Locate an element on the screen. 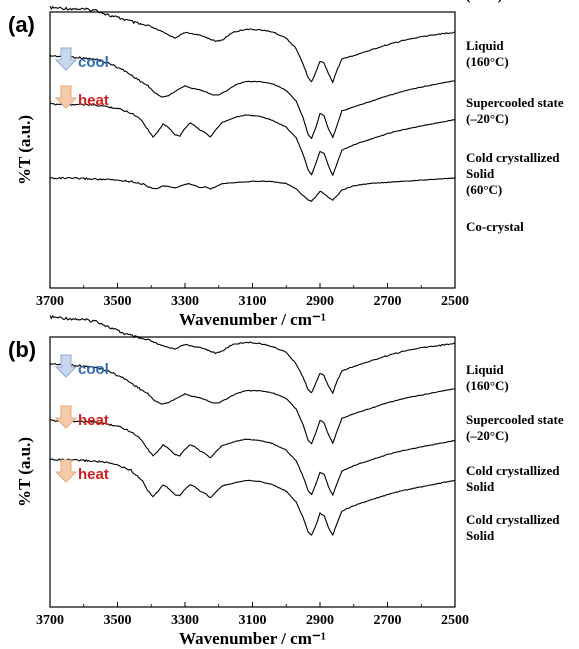 The width and height of the screenshot is (579, 649). series-legend-label: (40°C) is located at coordinates (484, 1).